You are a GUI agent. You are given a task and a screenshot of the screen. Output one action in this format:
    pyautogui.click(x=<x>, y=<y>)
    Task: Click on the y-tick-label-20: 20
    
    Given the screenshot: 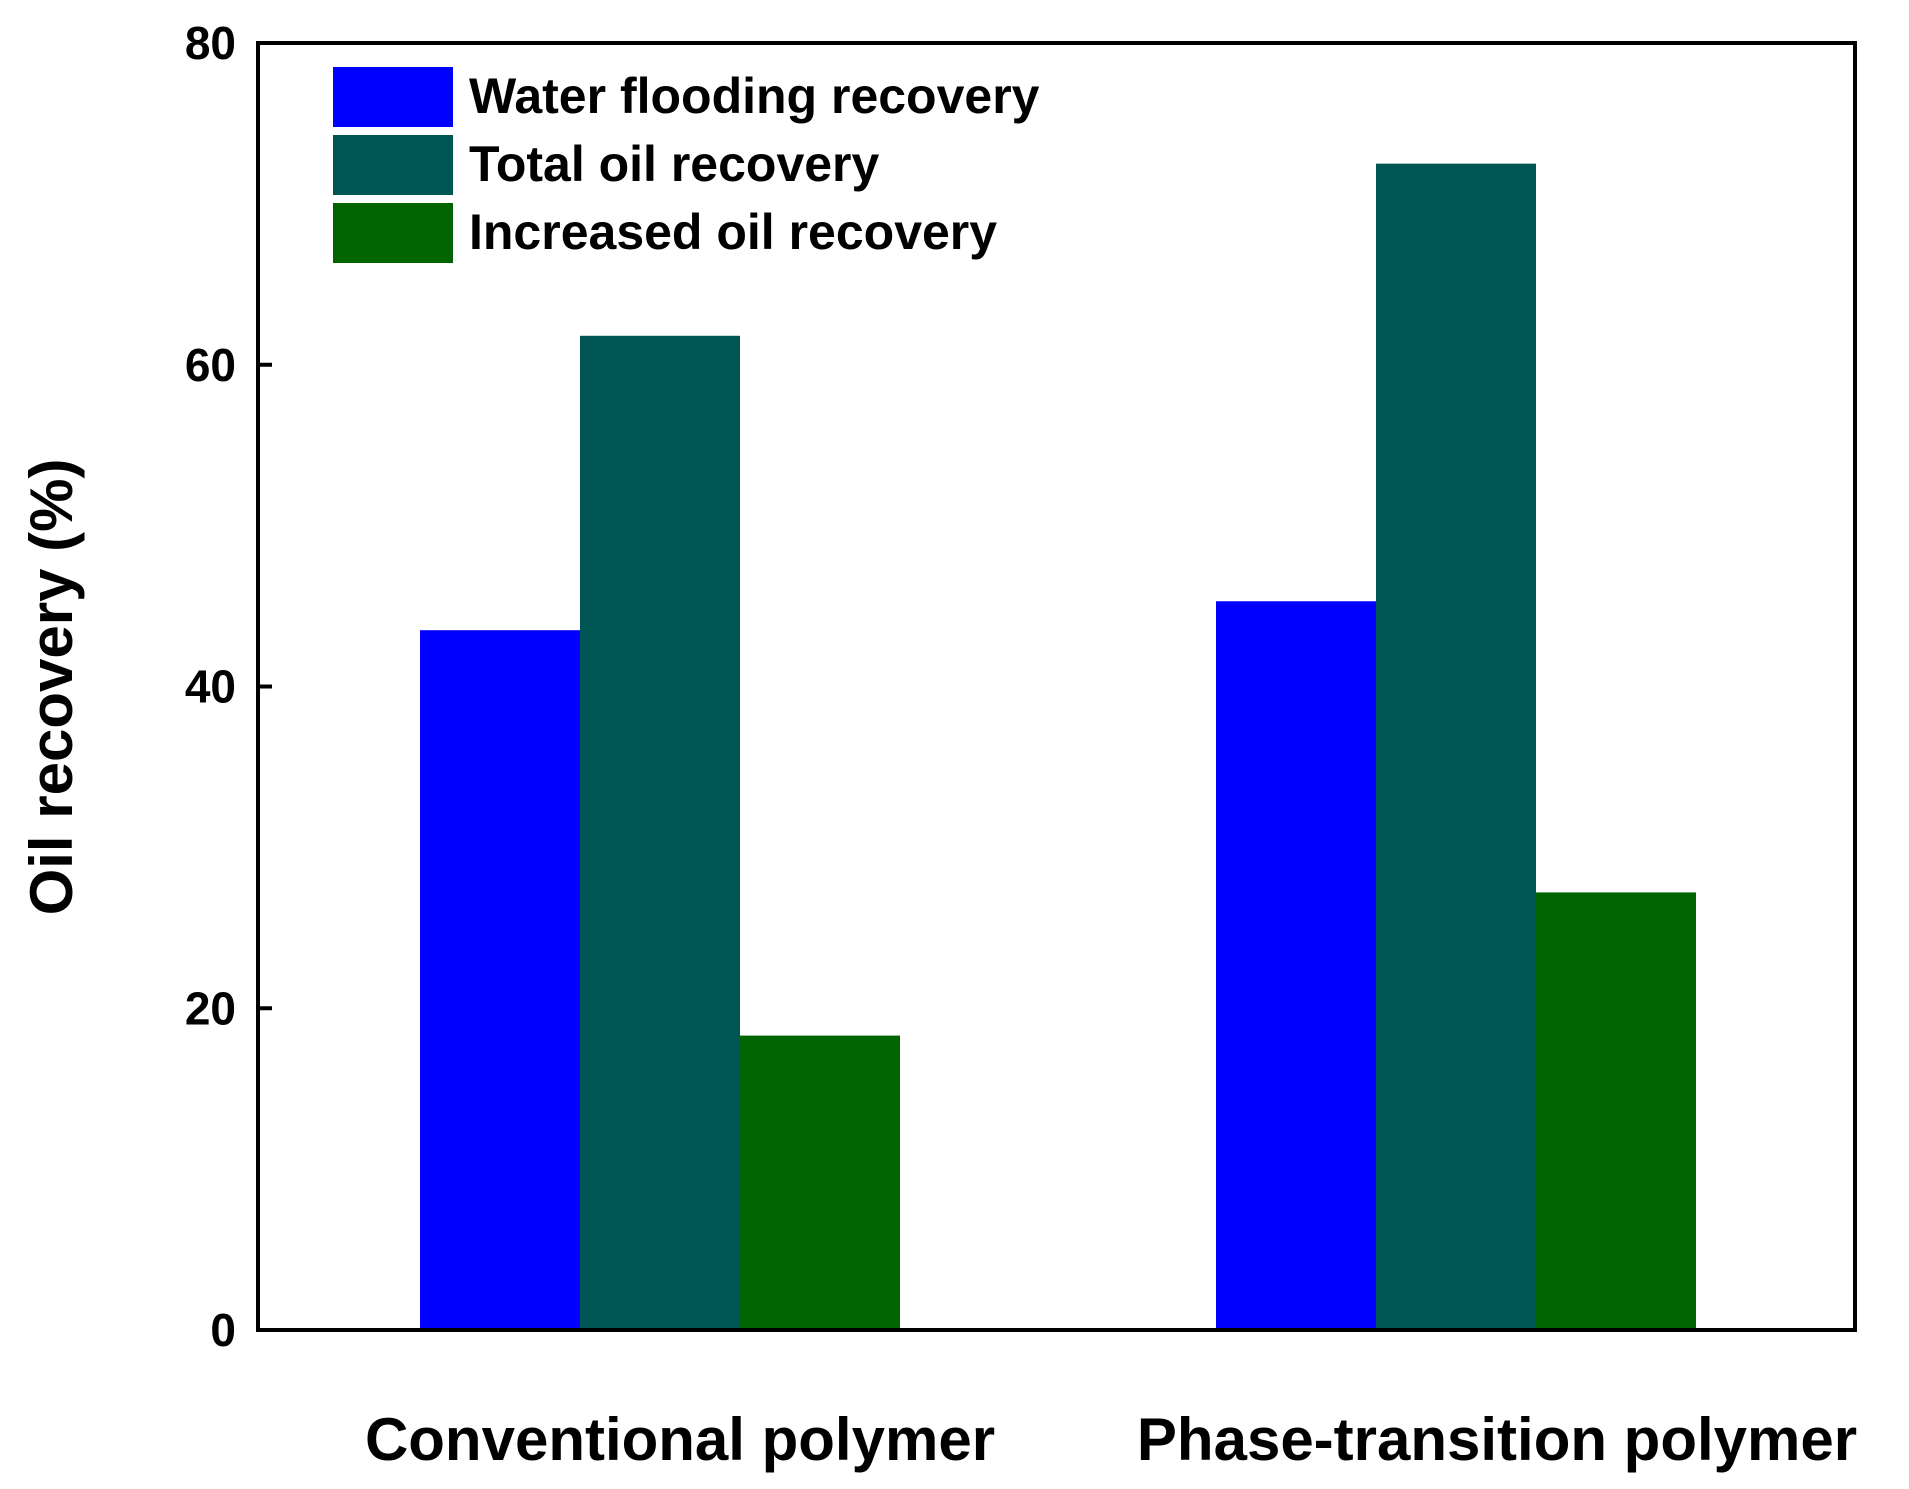 What is the action you would take?
    pyautogui.click(x=210, y=1008)
    